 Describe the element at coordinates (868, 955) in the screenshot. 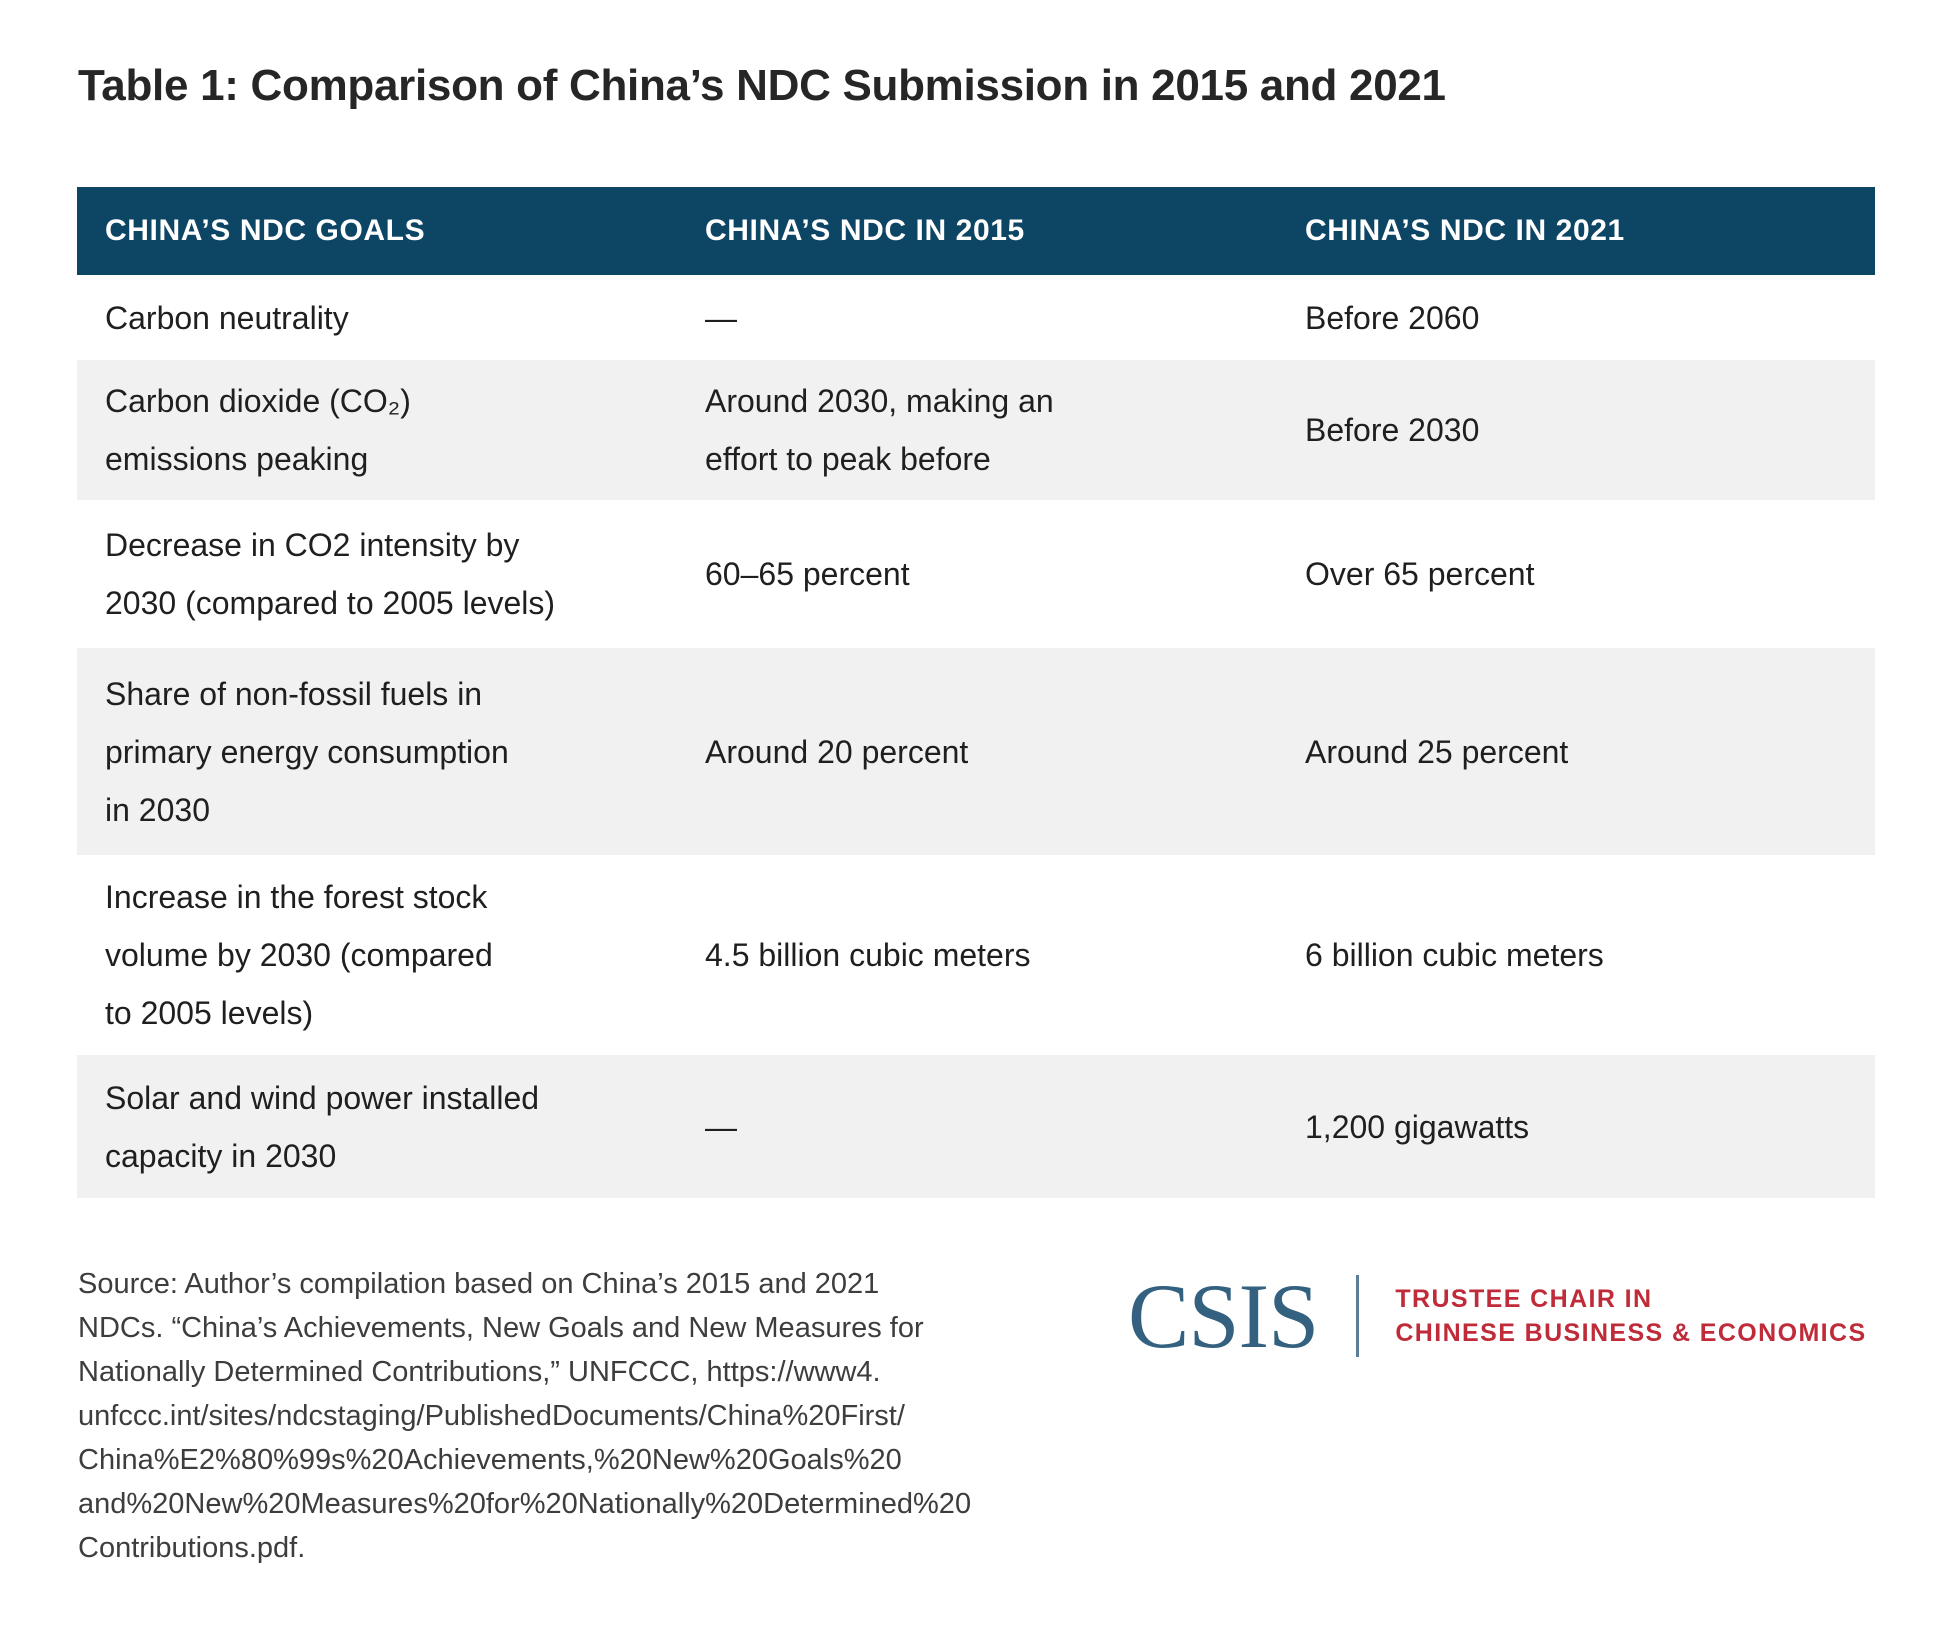

I see `cell-ndc-2015: 4.5 billion cubic meters` at that location.